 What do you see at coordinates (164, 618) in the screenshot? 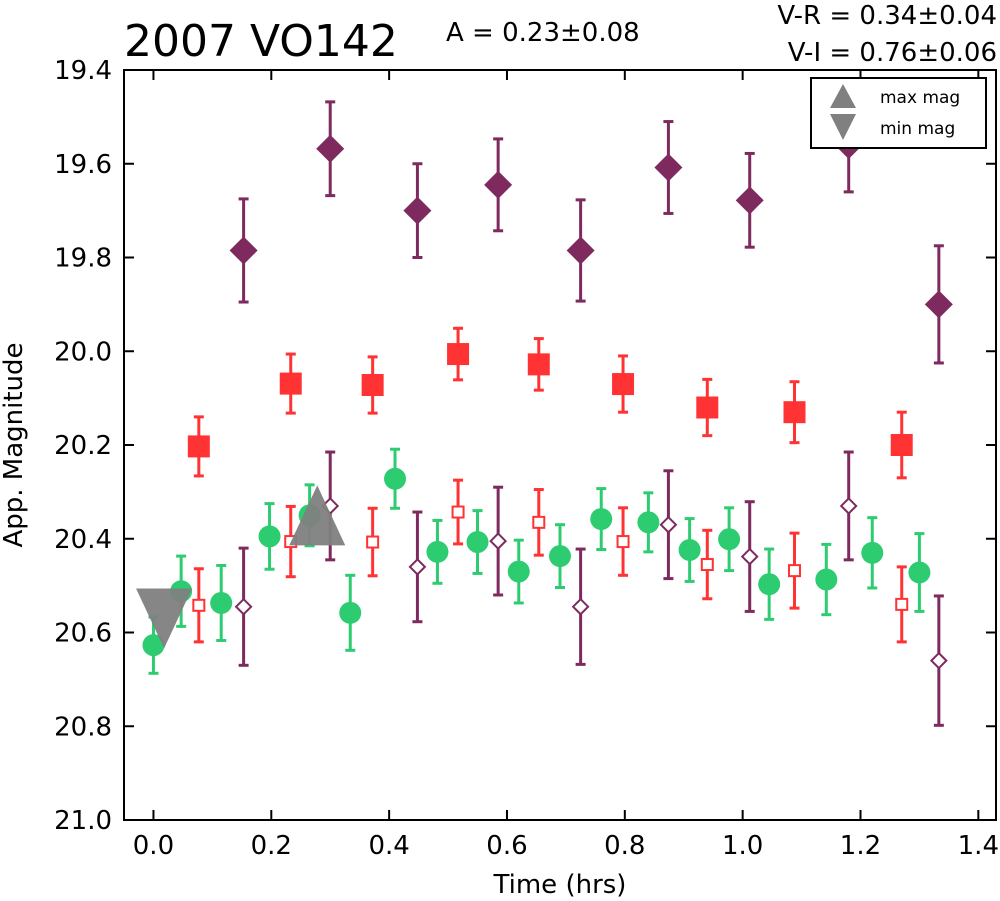
I see `min-mag-marker` at bounding box center [164, 618].